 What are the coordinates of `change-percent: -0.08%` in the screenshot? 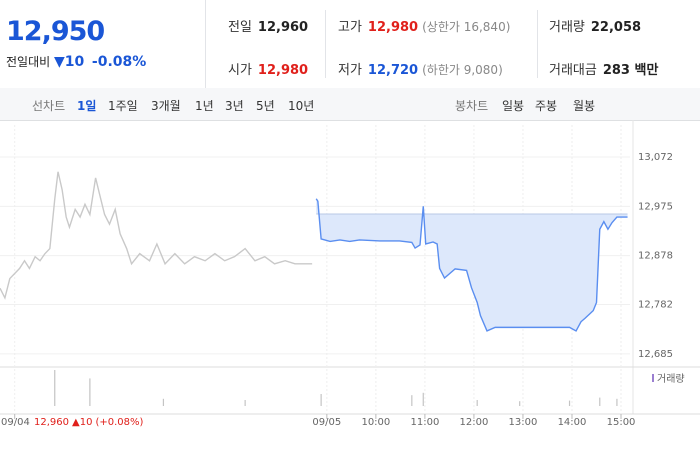 It's located at (119, 62).